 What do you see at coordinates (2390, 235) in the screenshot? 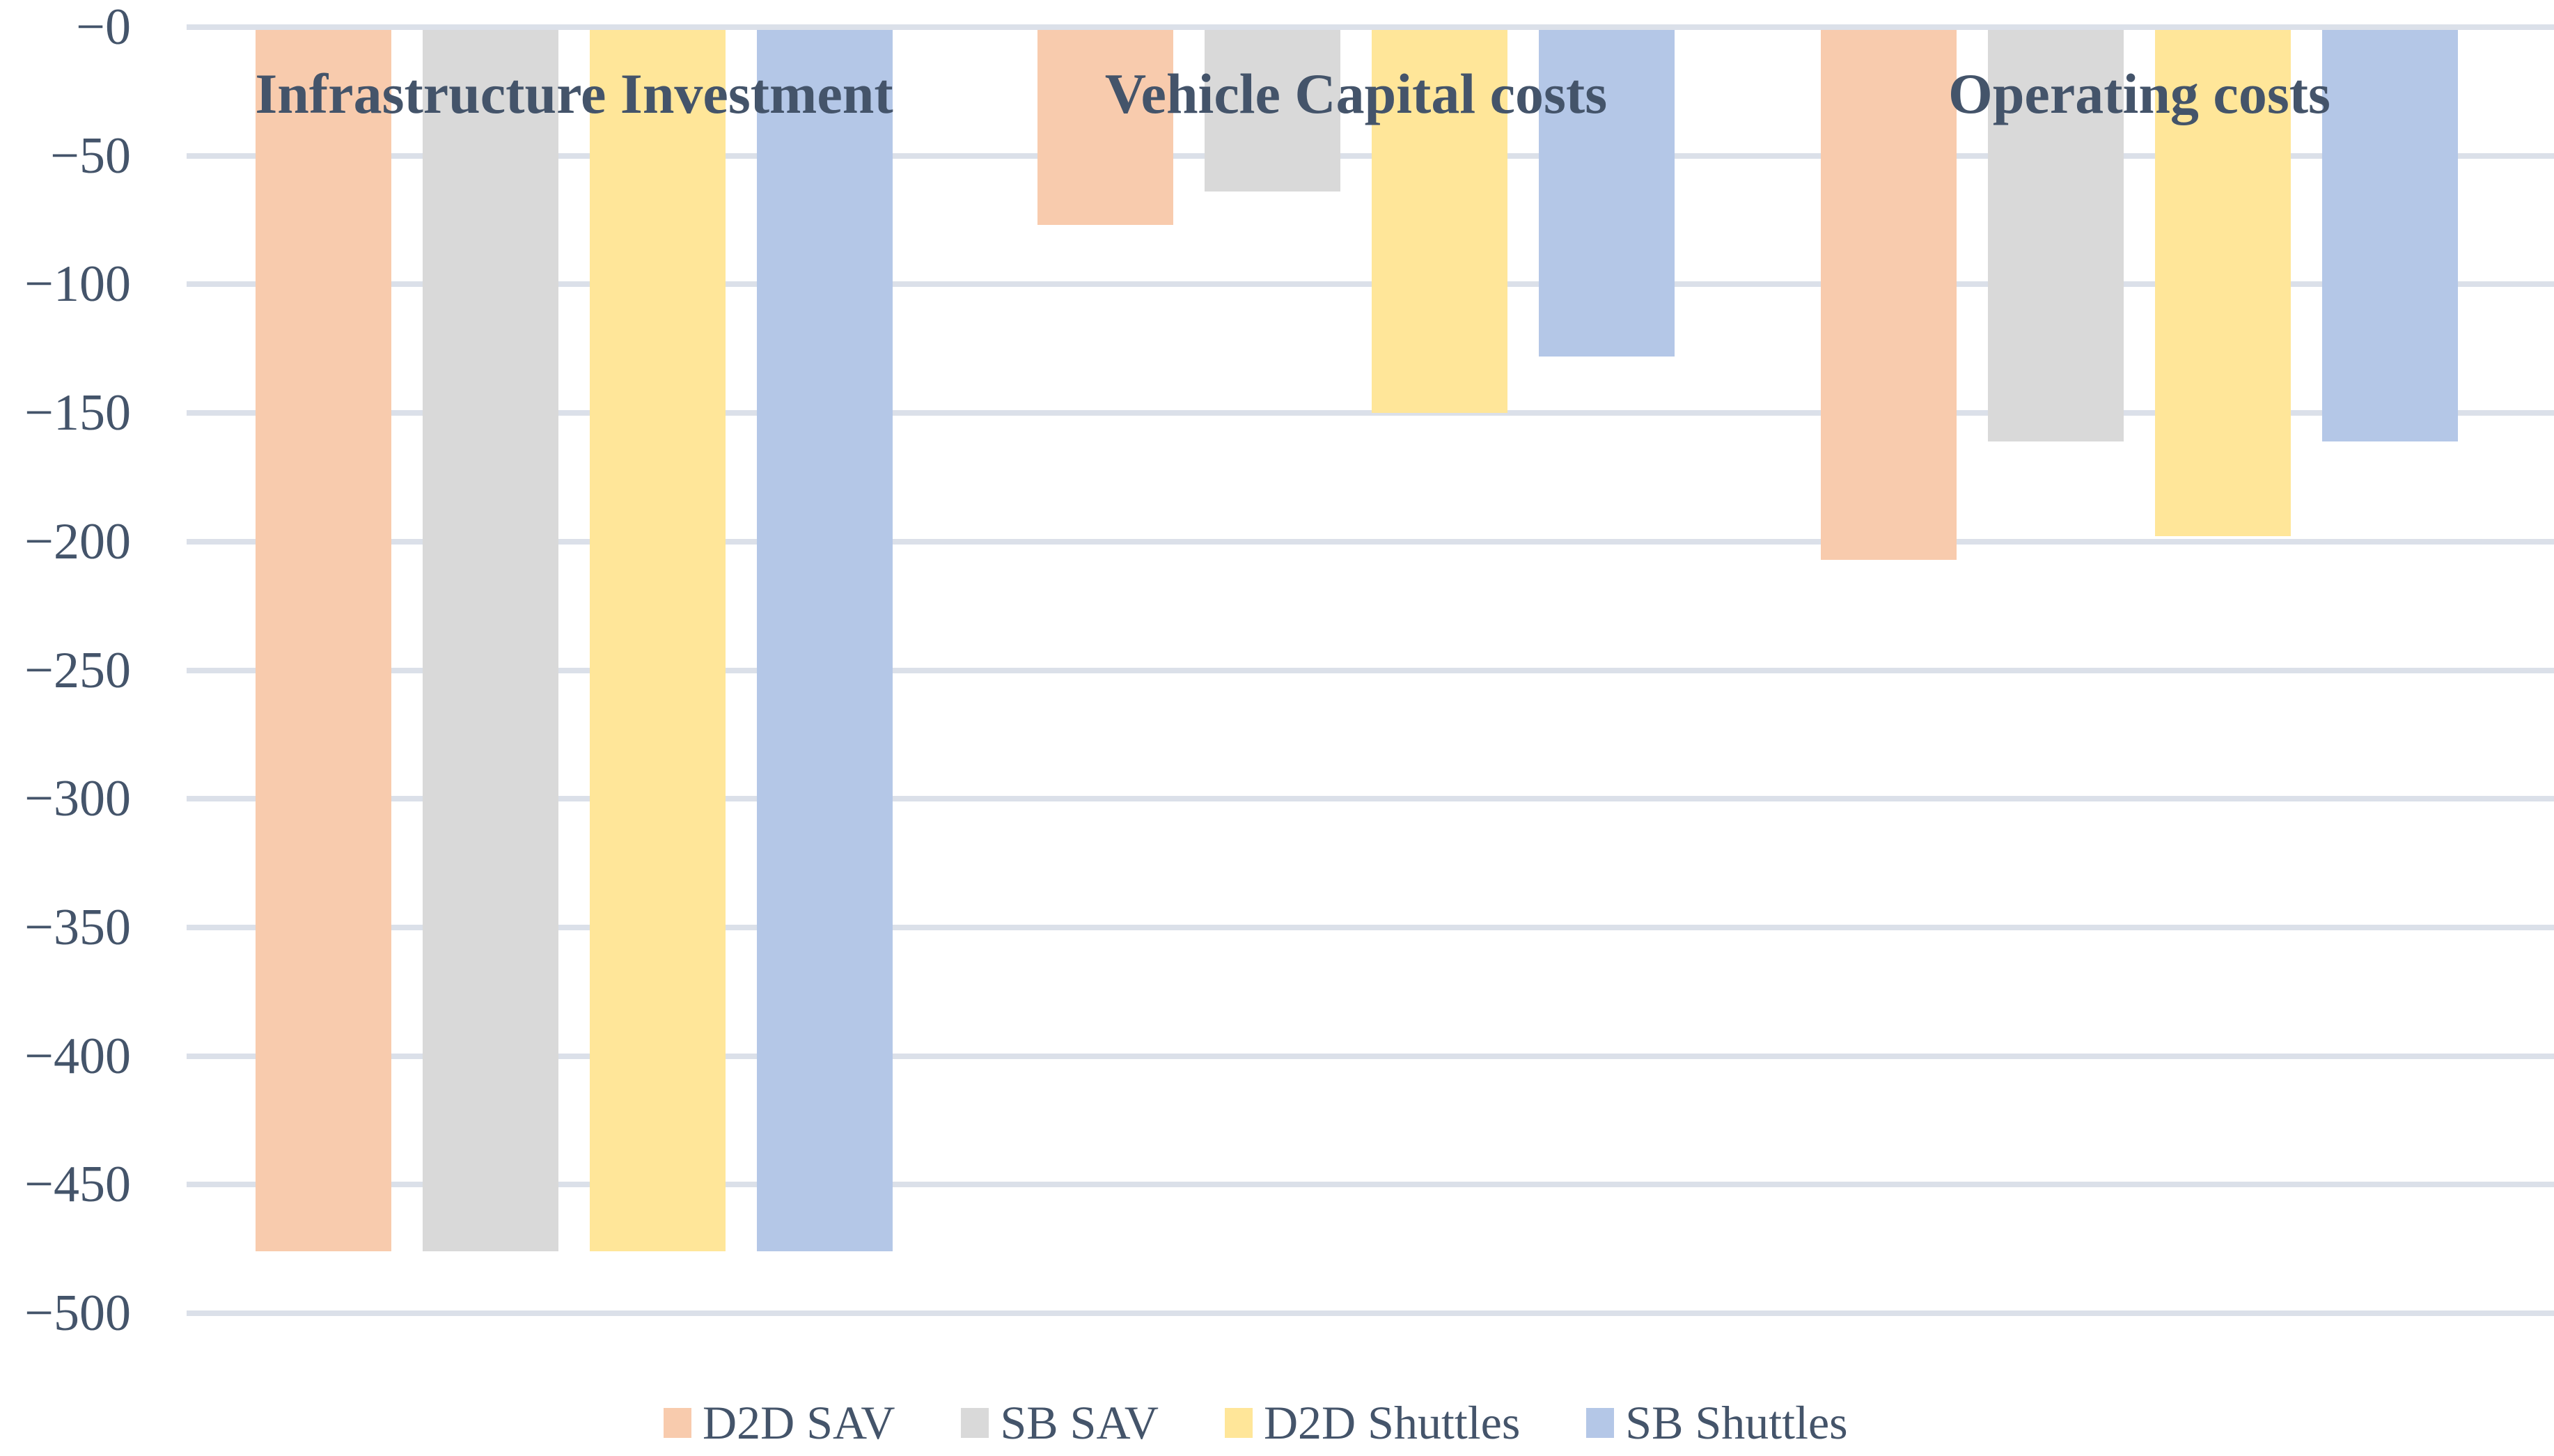
I see `bar-sb-shuttles-operating-costs` at bounding box center [2390, 235].